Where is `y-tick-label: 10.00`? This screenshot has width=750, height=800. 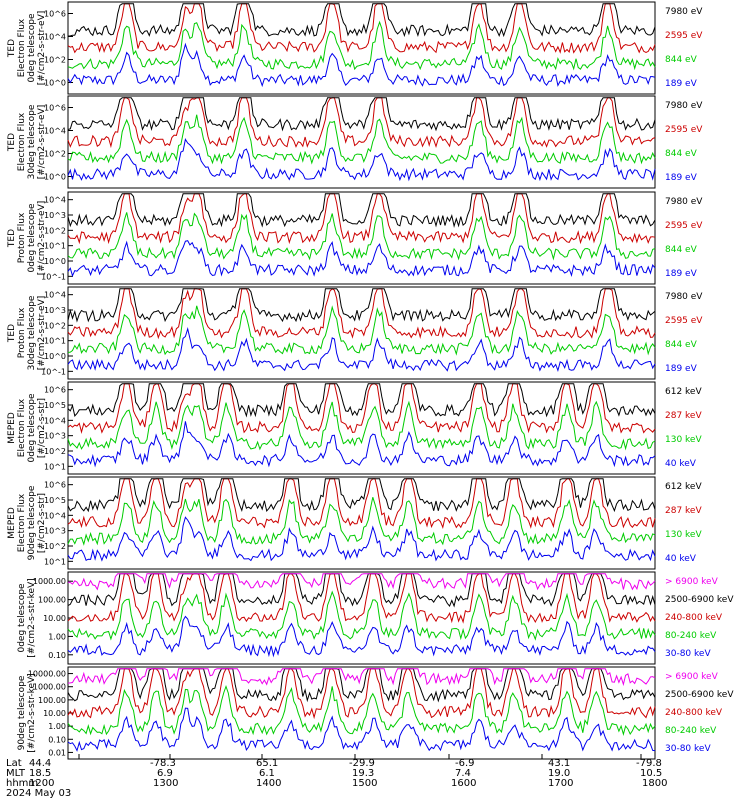 y-tick-label: 10.00 is located at coordinates (54, 713).